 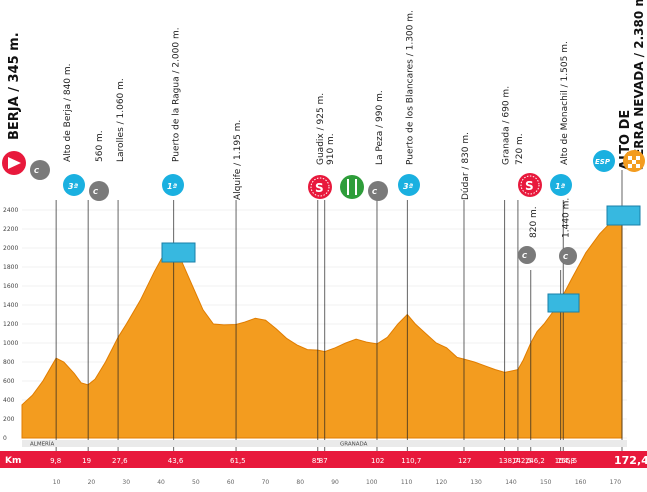 I want to click on x-tick-label: 10, so click(x=57, y=482).